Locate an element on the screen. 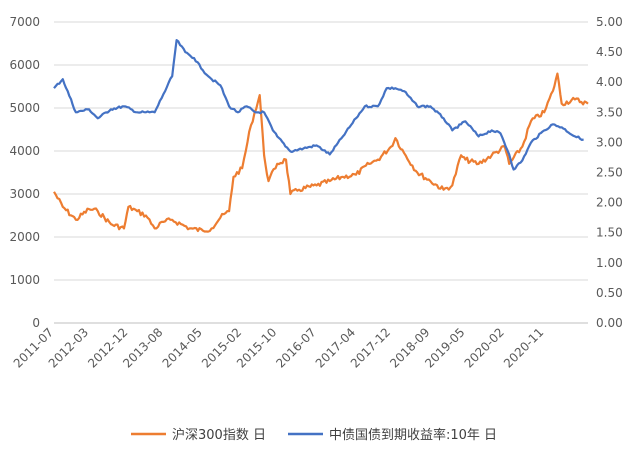  y-right-tick-label: 5.00 is located at coordinates (609, 22).